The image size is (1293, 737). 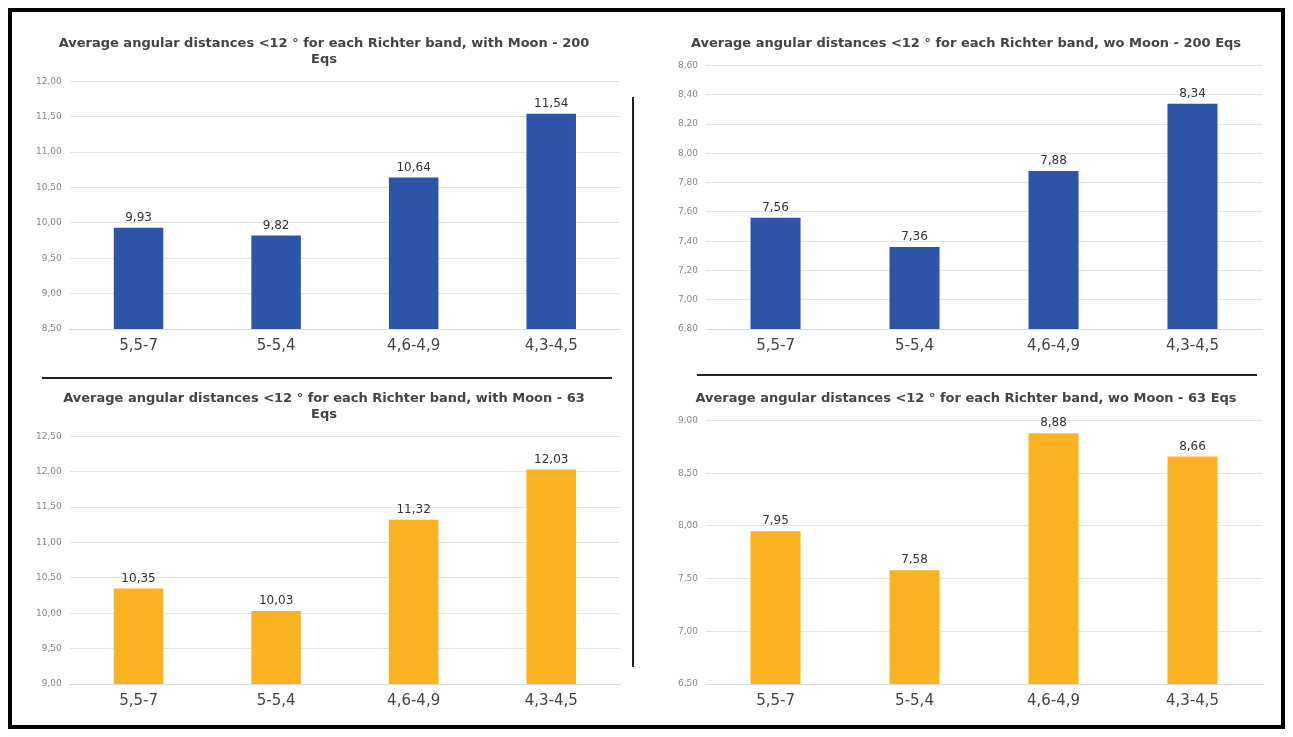 I want to click on data-label: 8,34, so click(x=1192, y=92).